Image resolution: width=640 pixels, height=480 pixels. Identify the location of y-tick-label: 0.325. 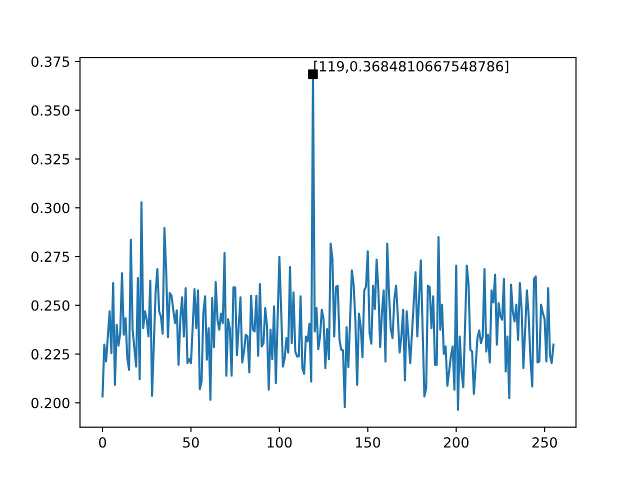
(50, 159).